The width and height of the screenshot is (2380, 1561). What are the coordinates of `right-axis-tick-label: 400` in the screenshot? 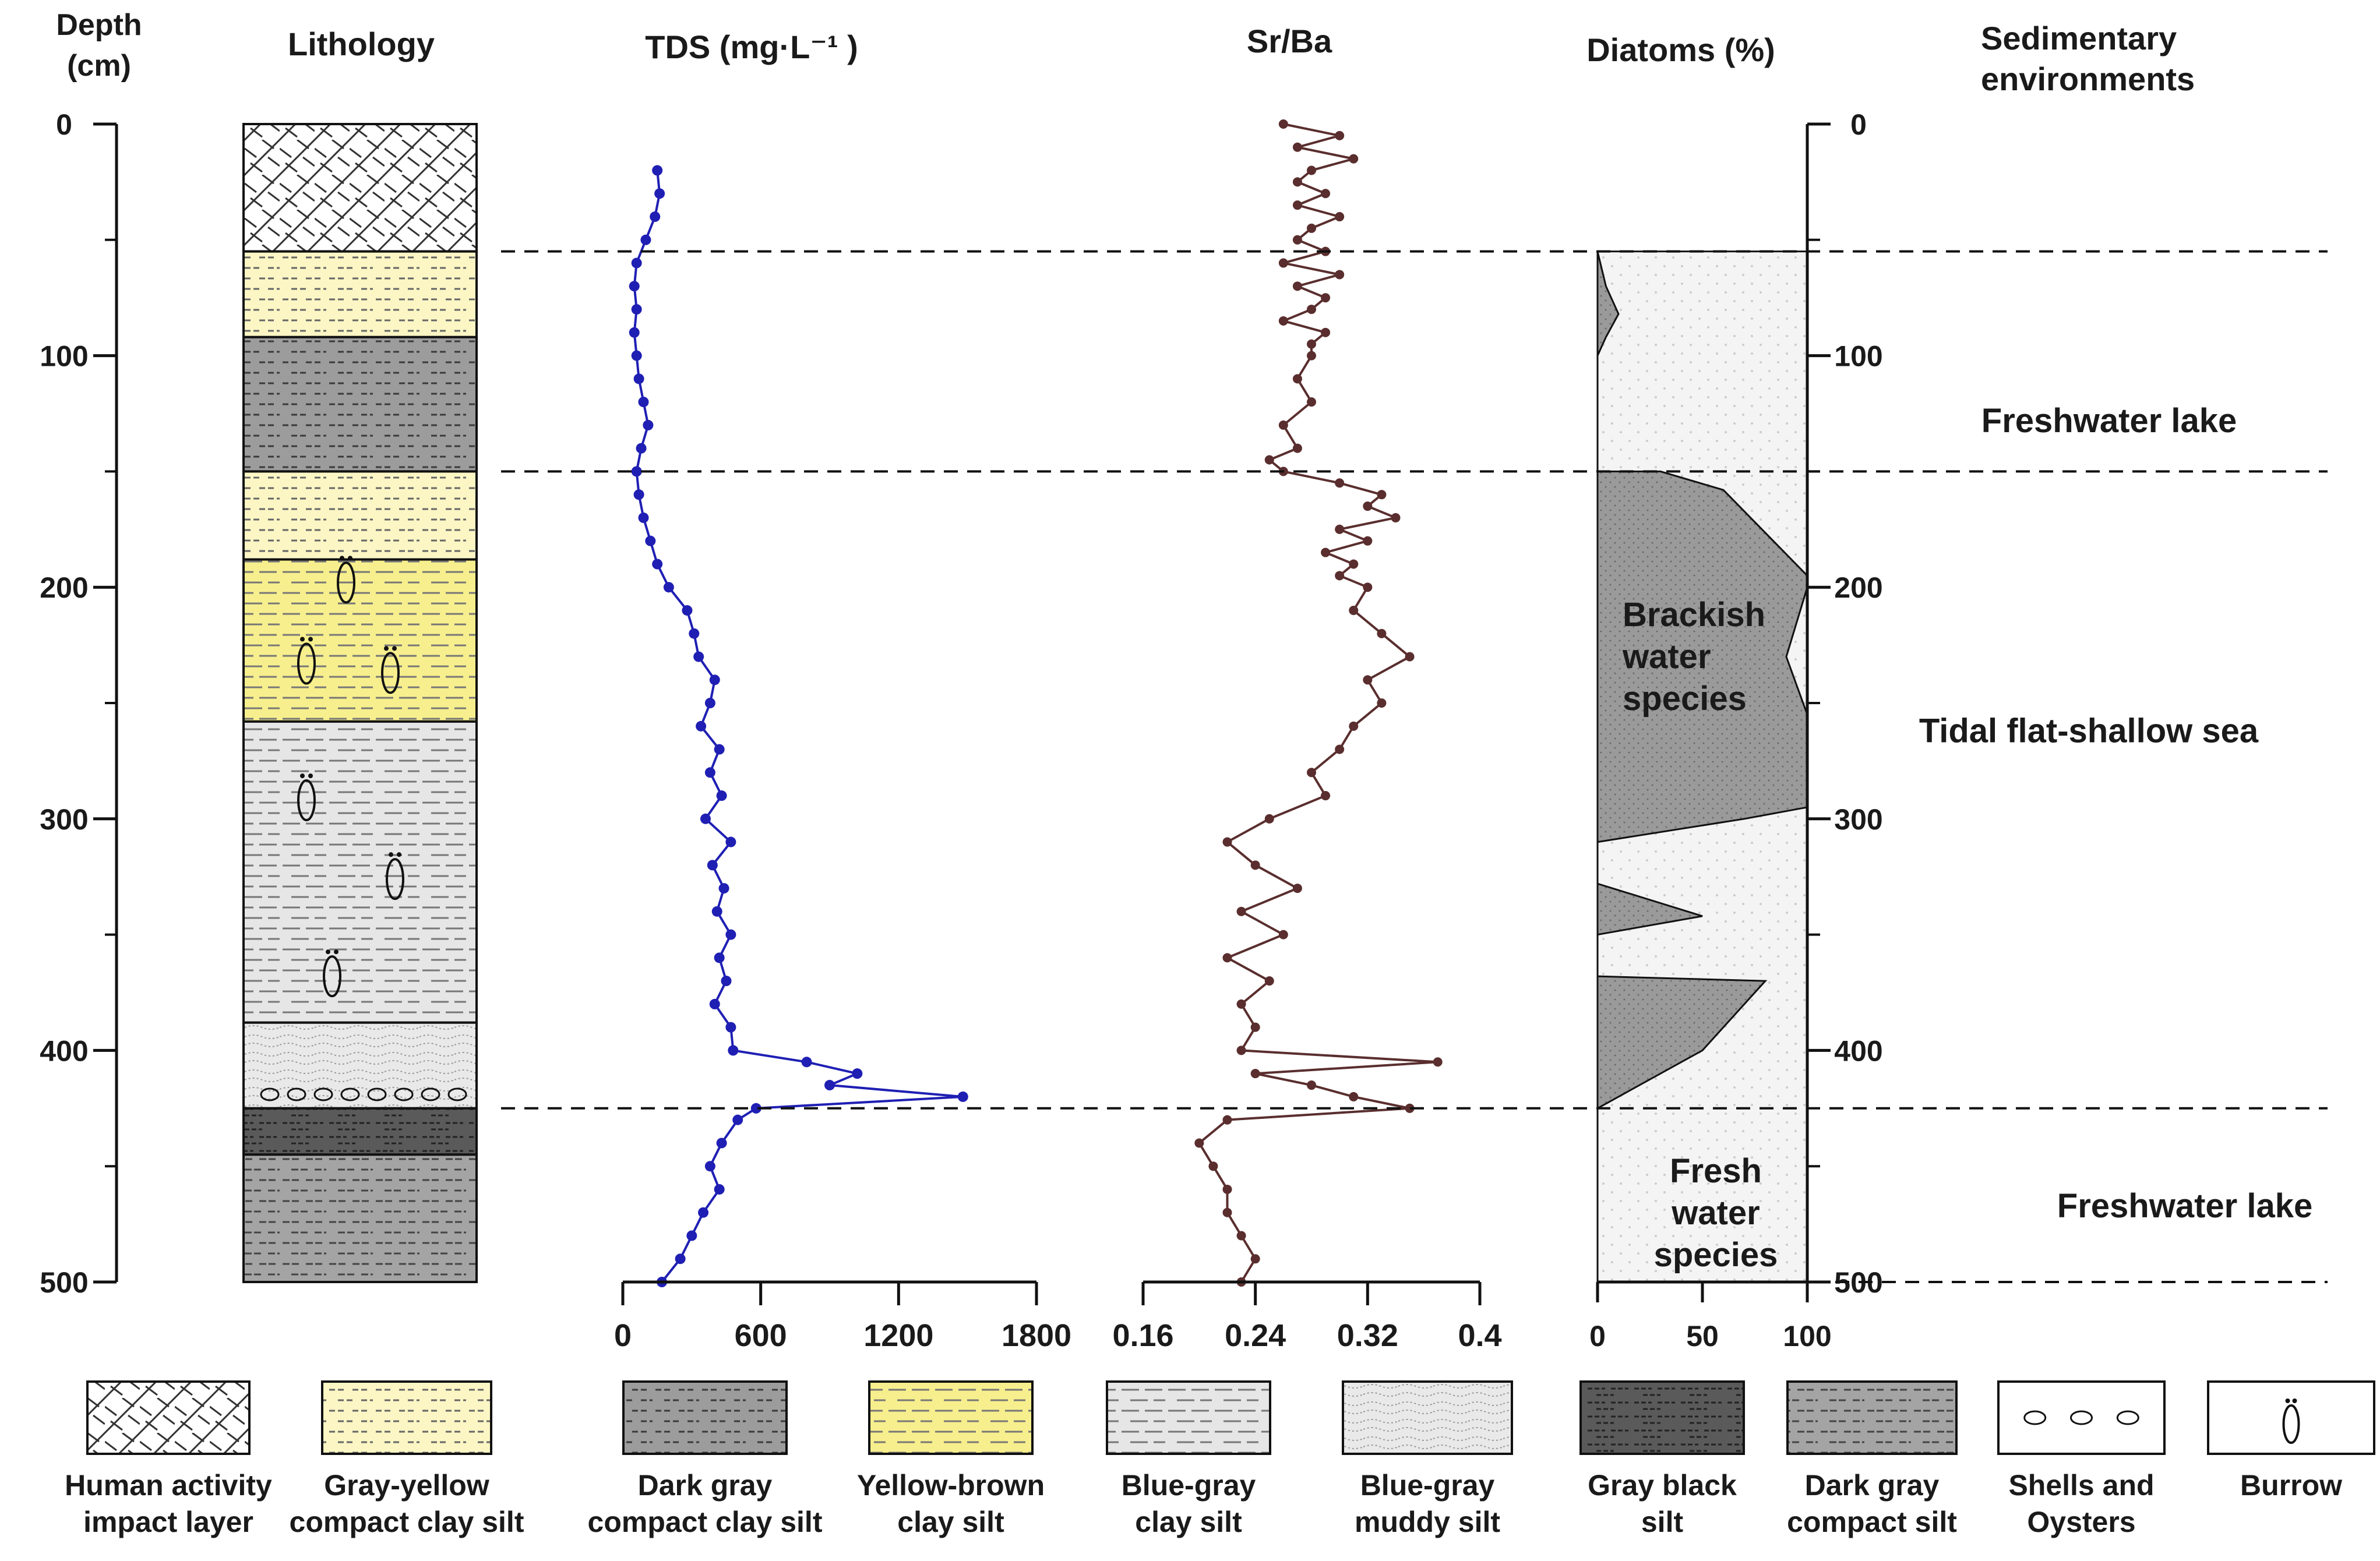 It's located at (1858, 1050).